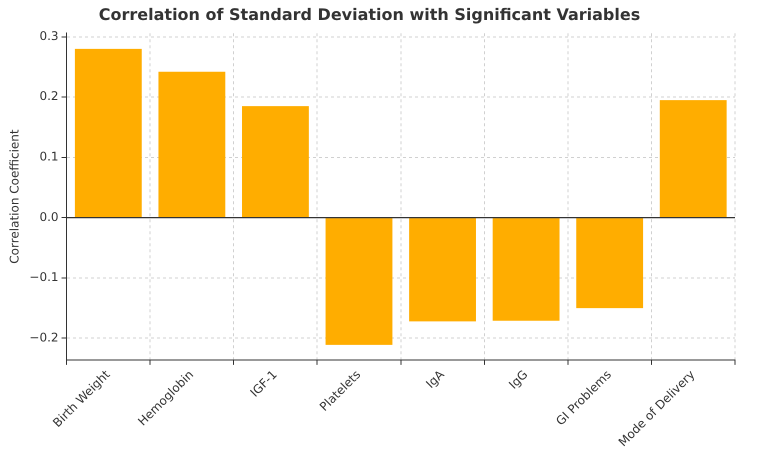 Image resolution: width=757 pixels, height=453 pixels. I want to click on chart-title: Correlation of Standard Deviation with Significant Variables, so click(369, 14).